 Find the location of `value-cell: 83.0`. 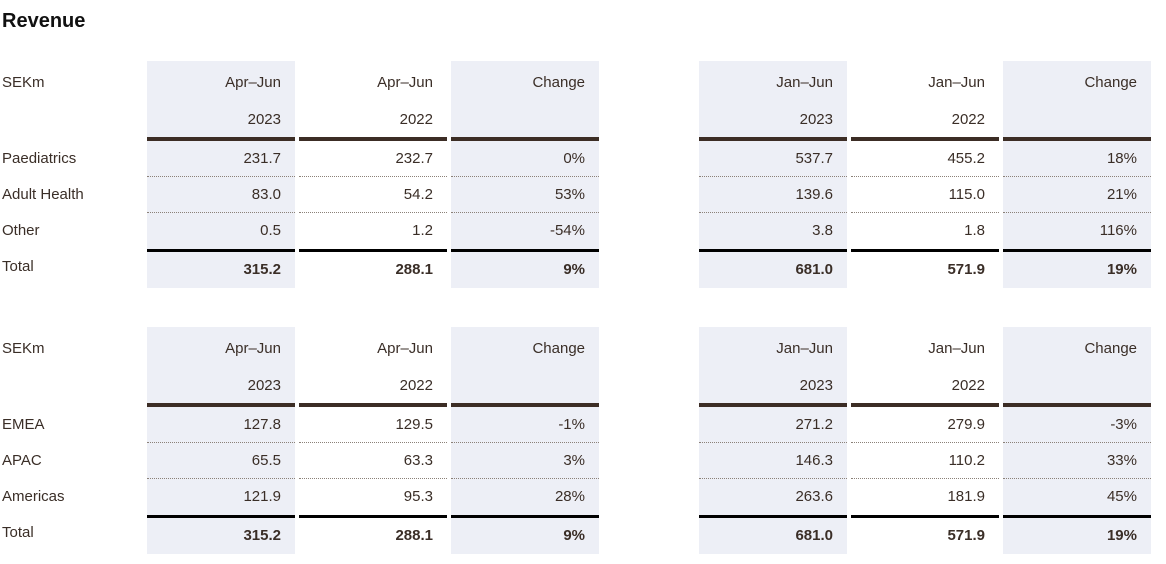

value-cell: 83.0 is located at coordinates (221, 195).